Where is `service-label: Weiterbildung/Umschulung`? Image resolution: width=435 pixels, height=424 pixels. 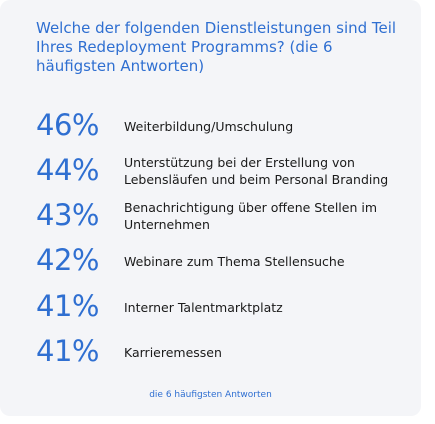
service-label: Weiterbildung/Umschulung is located at coordinates (209, 126).